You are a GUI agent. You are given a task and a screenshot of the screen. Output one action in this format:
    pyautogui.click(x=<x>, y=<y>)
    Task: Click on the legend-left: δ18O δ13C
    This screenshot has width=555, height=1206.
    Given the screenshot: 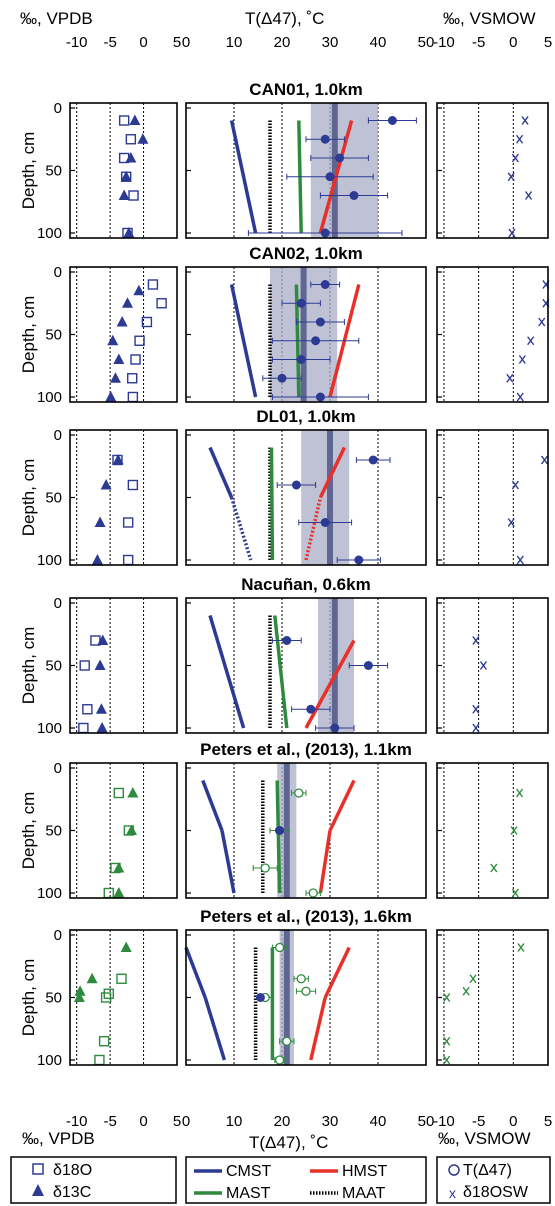 What is the action you would take?
    pyautogui.click(x=93, y=1180)
    